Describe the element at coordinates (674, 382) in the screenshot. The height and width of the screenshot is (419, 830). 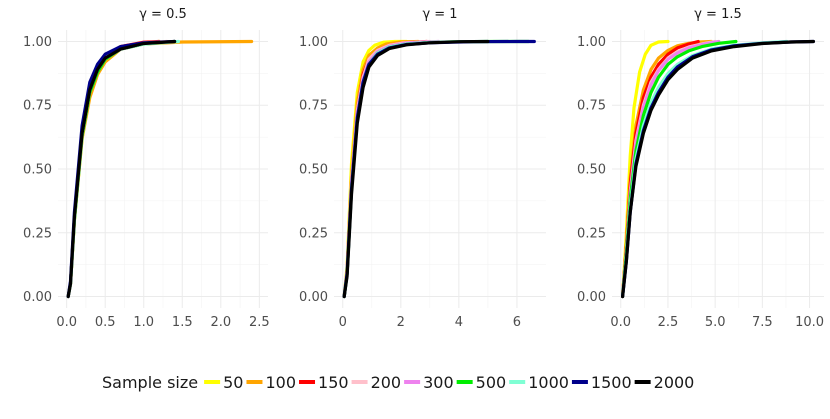
I see `legend-label: 2000` at that location.